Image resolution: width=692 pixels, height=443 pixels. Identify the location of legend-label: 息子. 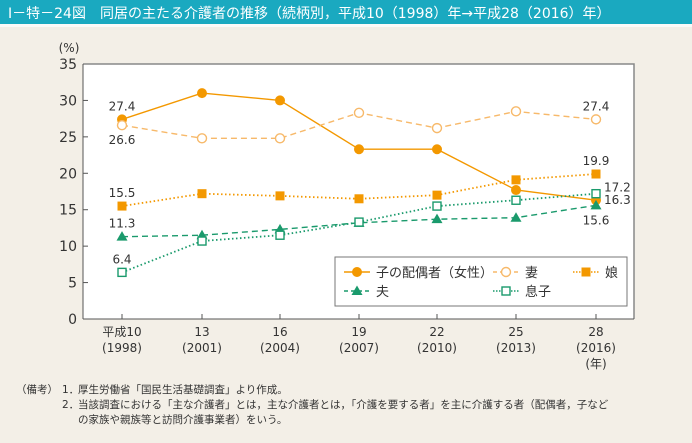
(538, 292).